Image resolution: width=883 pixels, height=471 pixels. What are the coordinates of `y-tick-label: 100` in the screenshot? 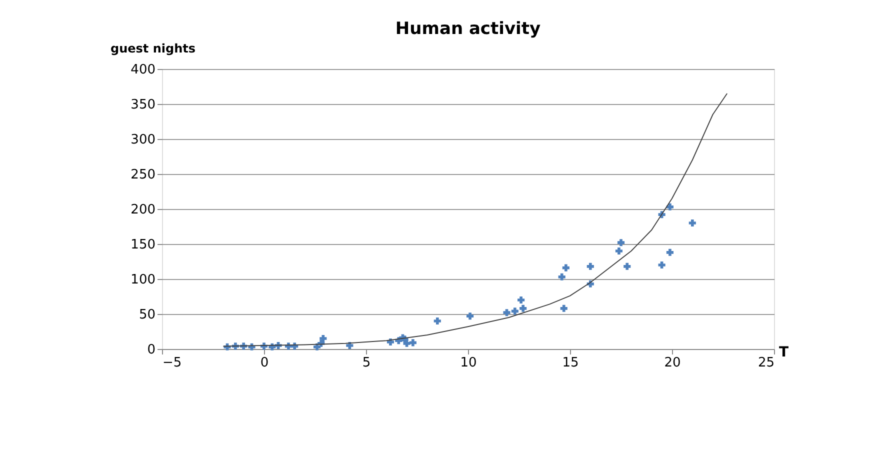 It's located at (143, 280).